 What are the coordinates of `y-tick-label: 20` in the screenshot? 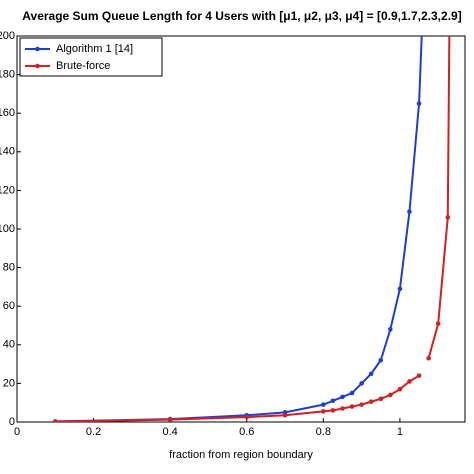 It's located at (9, 383).